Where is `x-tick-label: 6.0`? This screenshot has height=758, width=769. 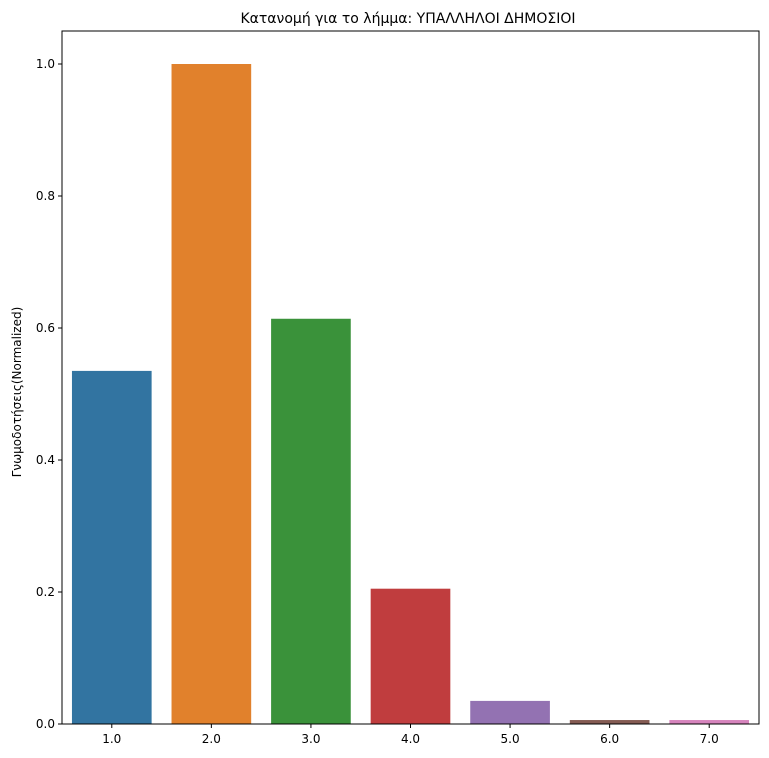 x-tick-label: 6.0 is located at coordinates (609, 739).